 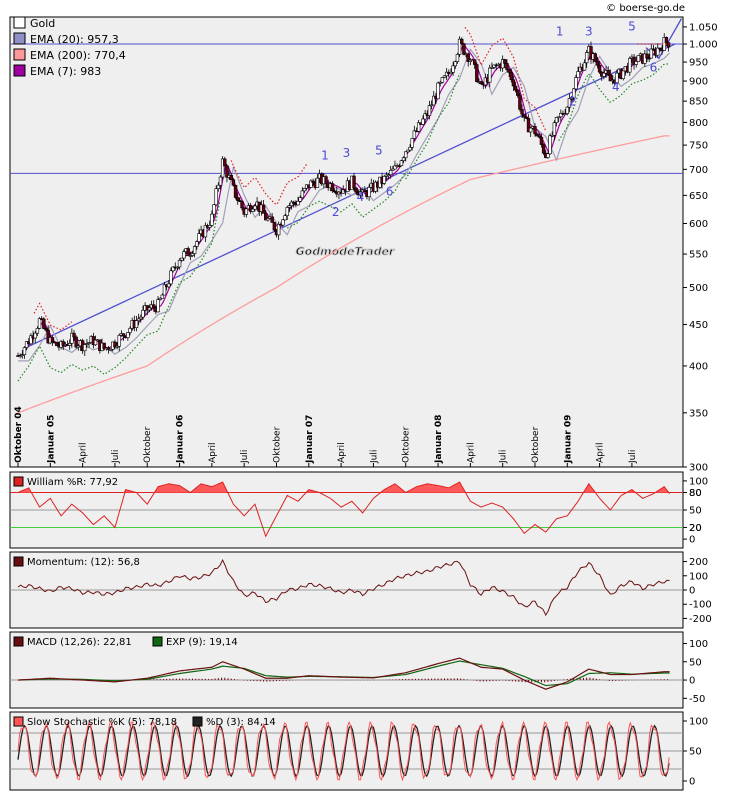 I want to click on macd-line, so click(x=343, y=673).